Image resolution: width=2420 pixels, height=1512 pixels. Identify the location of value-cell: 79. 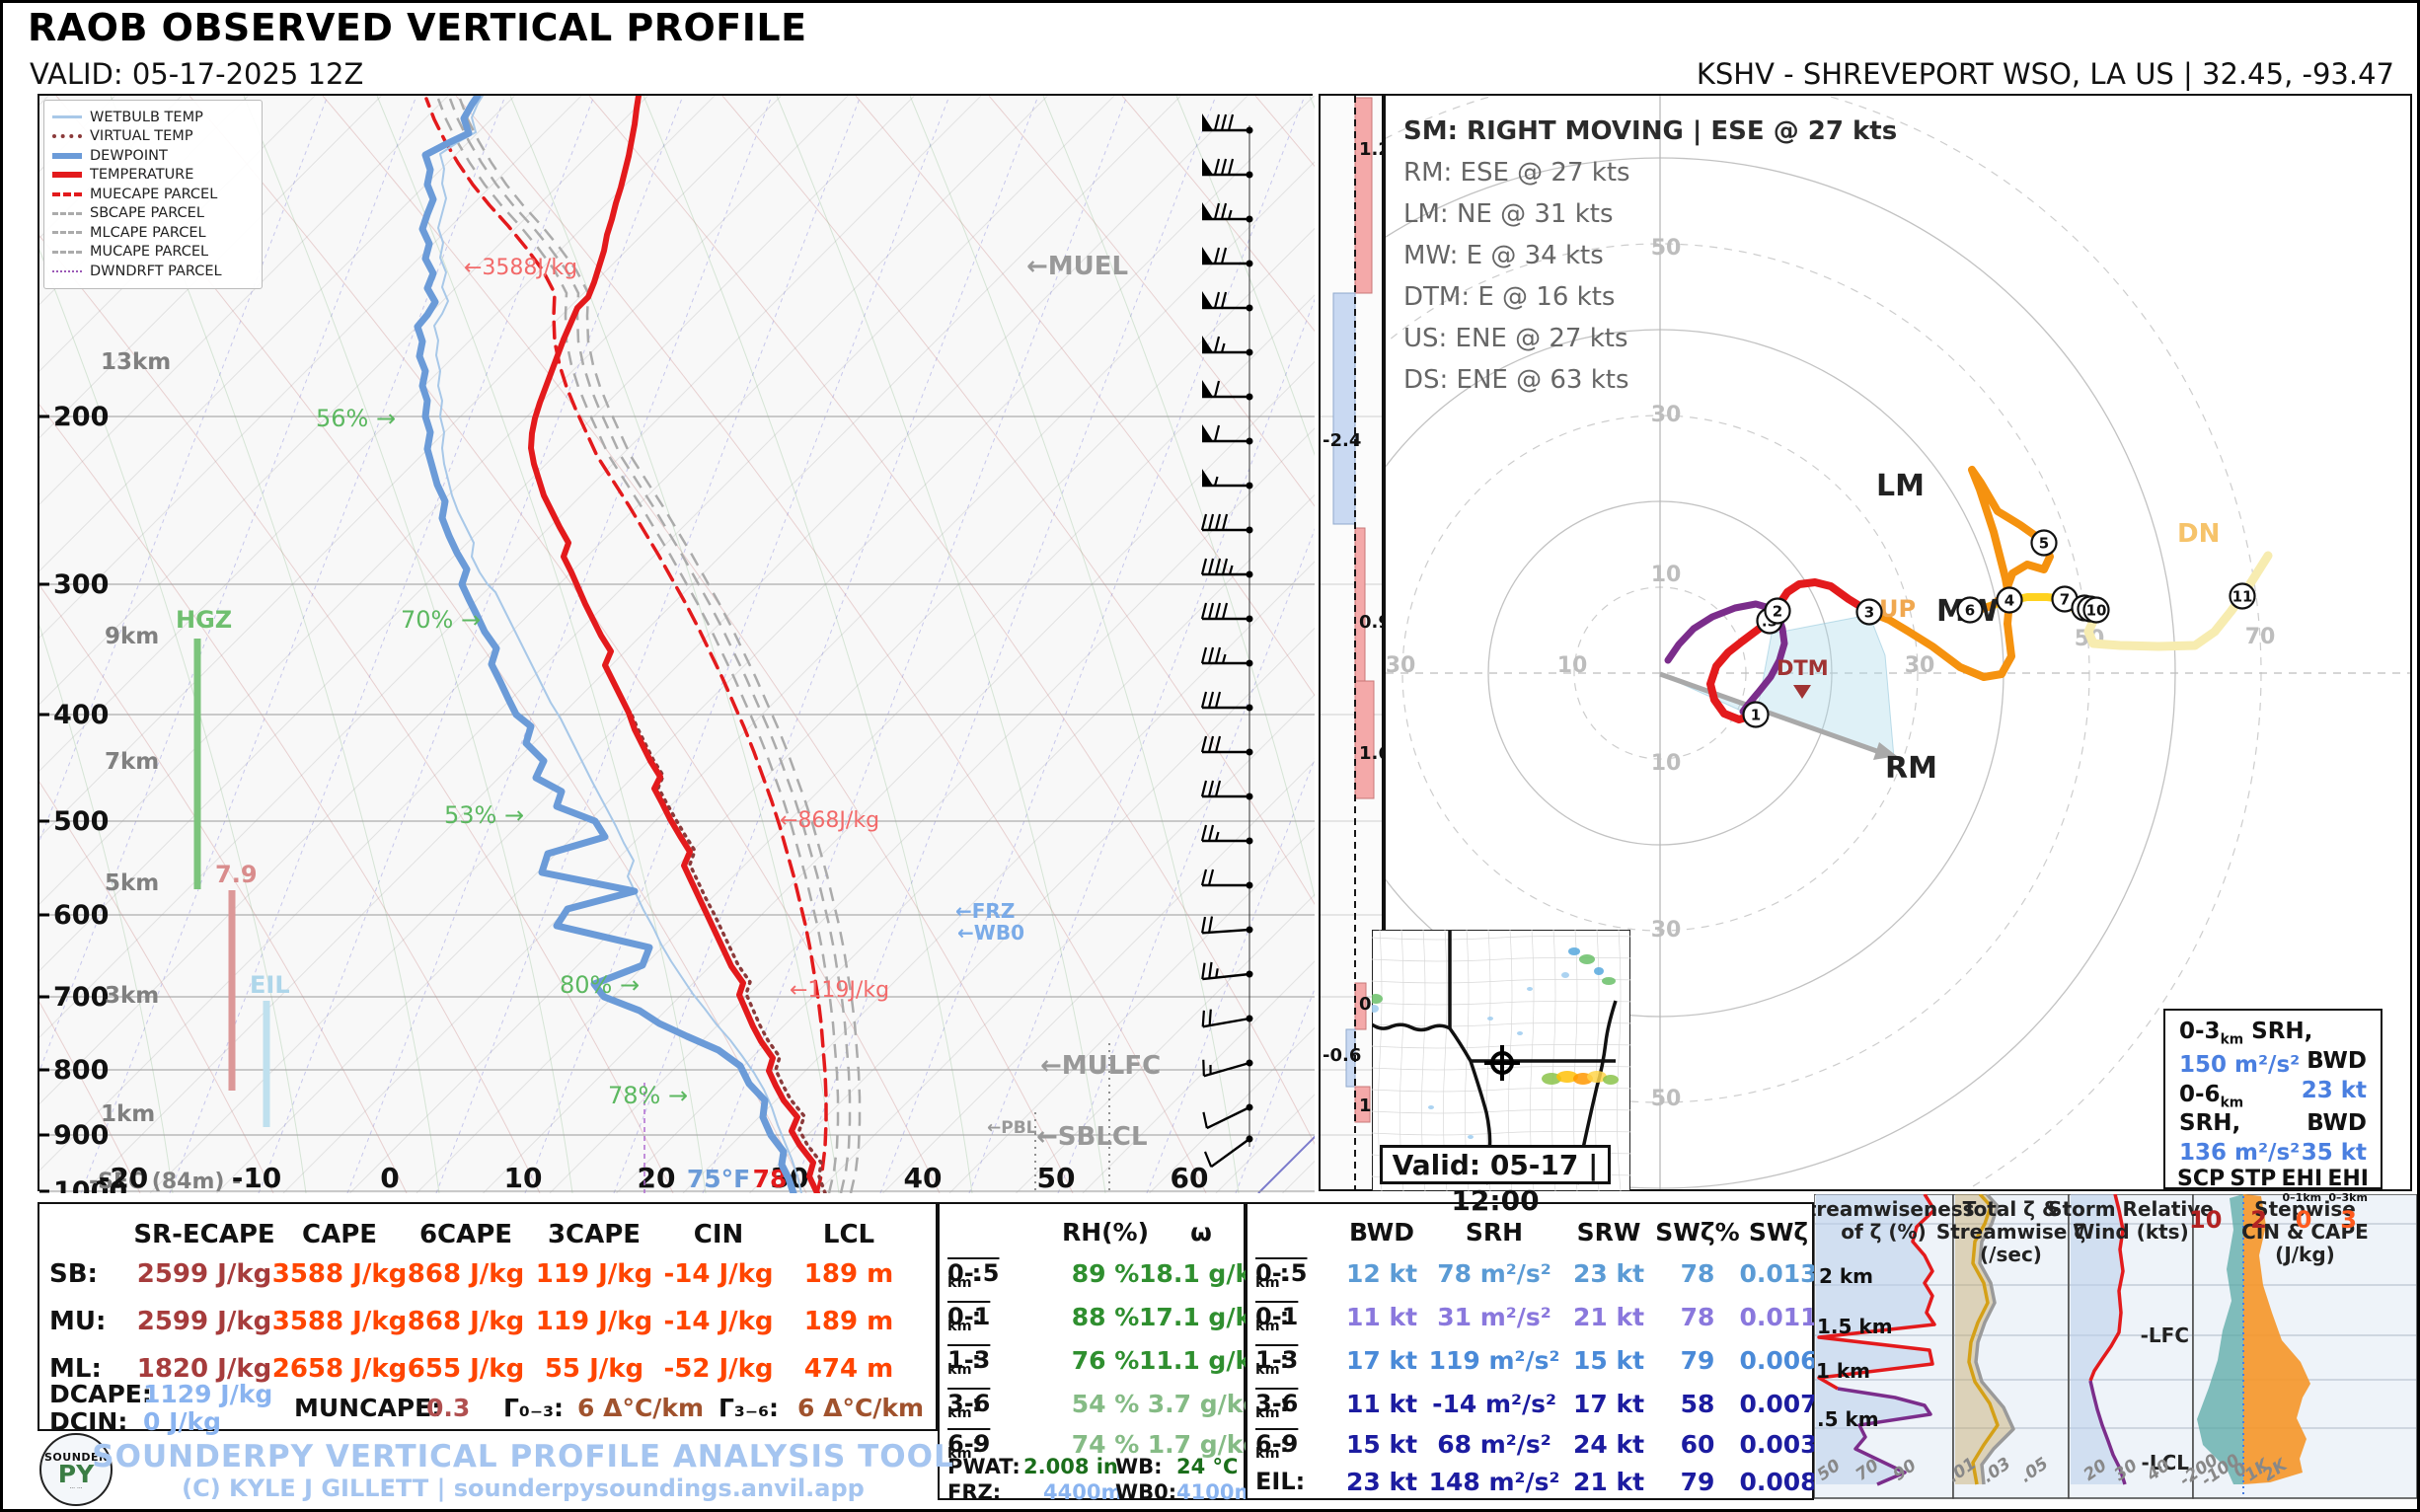
(1697, 1361).